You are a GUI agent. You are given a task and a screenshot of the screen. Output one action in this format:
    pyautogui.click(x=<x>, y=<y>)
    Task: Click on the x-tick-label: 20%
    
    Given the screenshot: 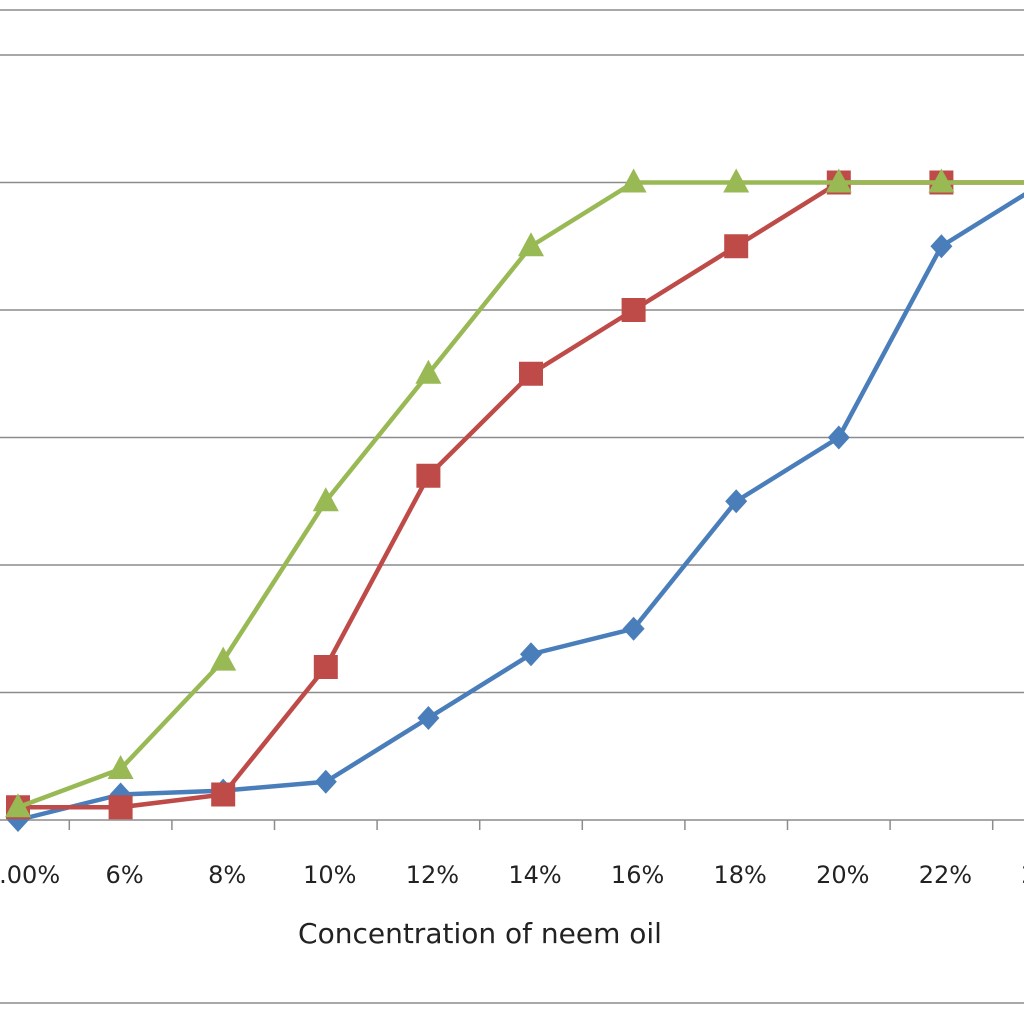 What is the action you would take?
    pyautogui.click(x=842, y=875)
    